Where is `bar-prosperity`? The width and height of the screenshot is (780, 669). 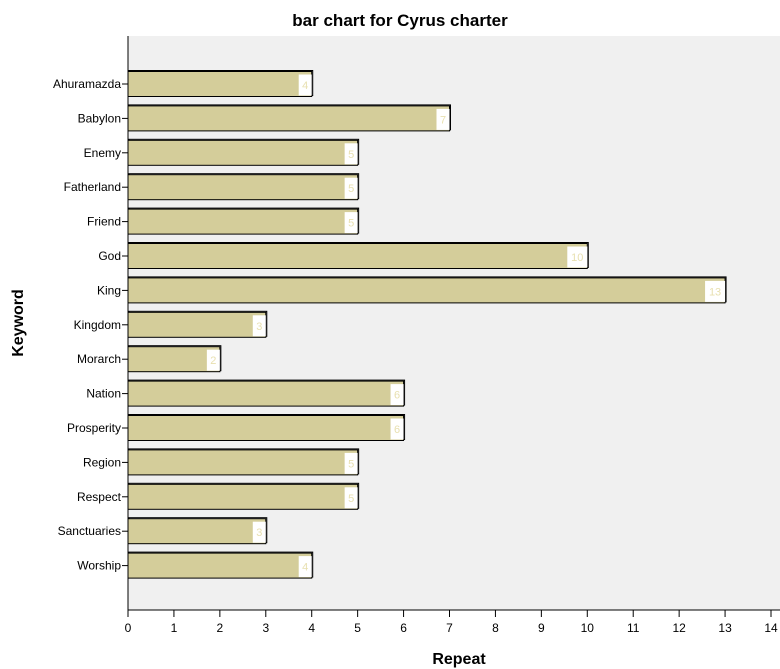
bar-prosperity is located at coordinates (266, 428).